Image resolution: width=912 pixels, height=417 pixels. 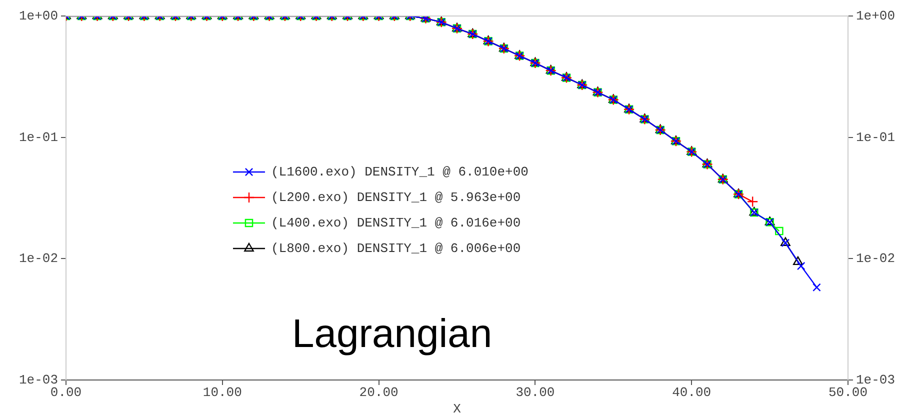 What do you see at coordinates (876, 16) in the screenshot?
I see `text: 1e+00` at bounding box center [876, 16].